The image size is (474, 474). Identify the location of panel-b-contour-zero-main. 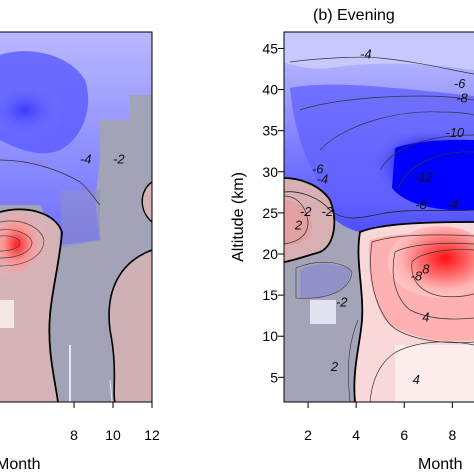
(413, 311).